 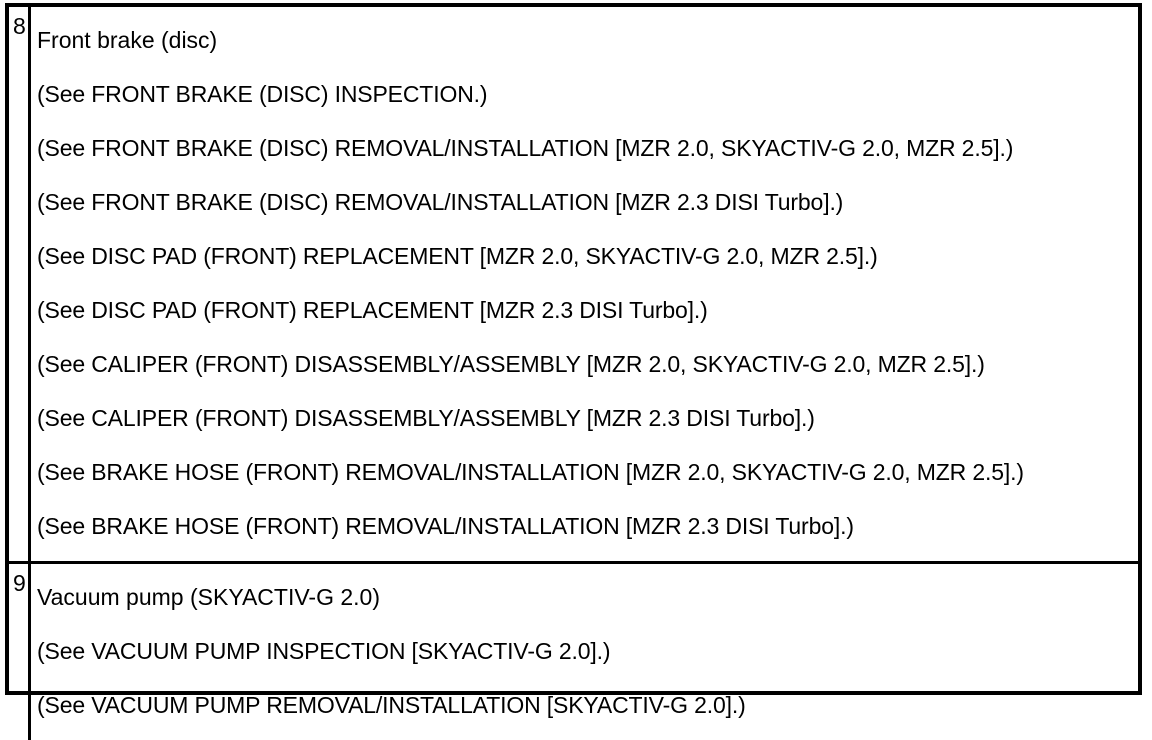 What do you see at coordinates (127, 40) in the screenshot?
I see `row-title: Front brake (disc)` at bounding box center [127, 40].